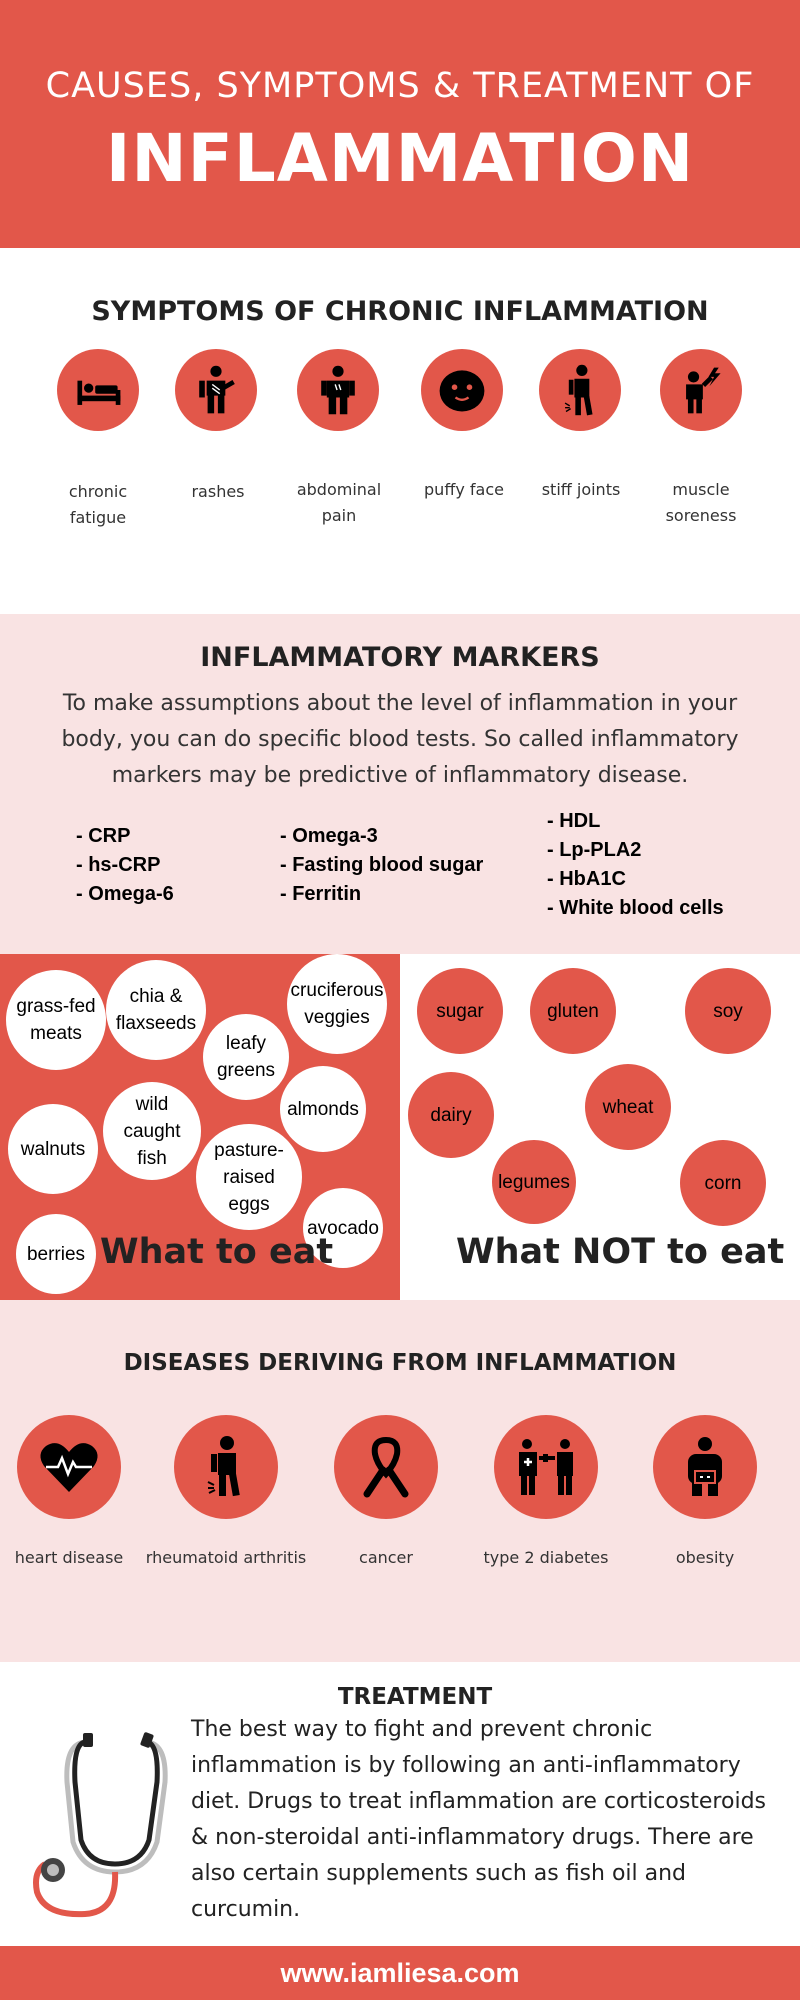 The image size is (800, 2000). Describe the element at coordinates (534, 1182) in the screenshot. I see `food-bad: legumes` at that location.